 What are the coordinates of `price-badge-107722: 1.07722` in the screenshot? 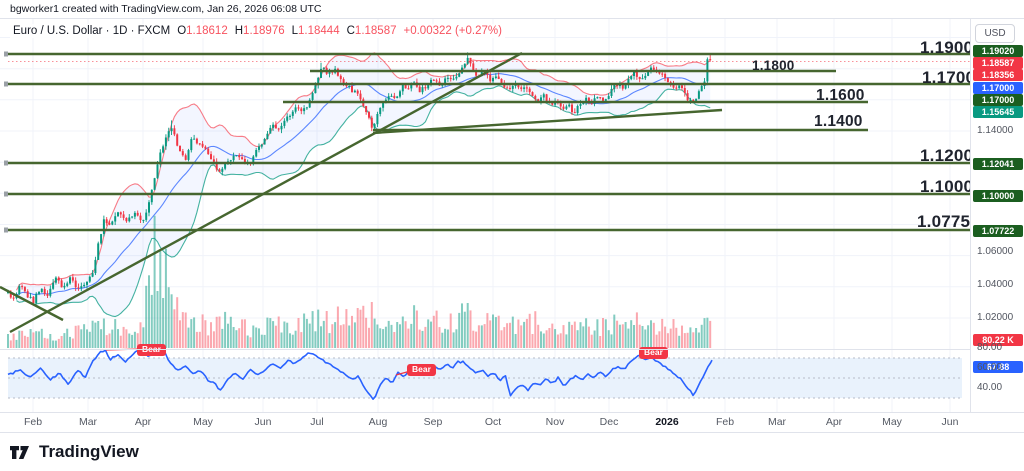 It's located at (998, 231).